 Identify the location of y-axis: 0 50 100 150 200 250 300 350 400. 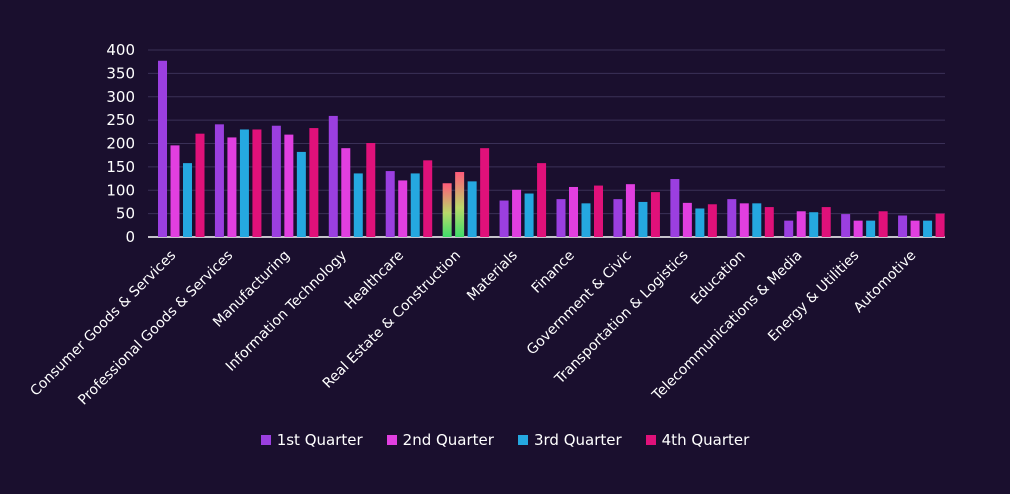
(120, 143).